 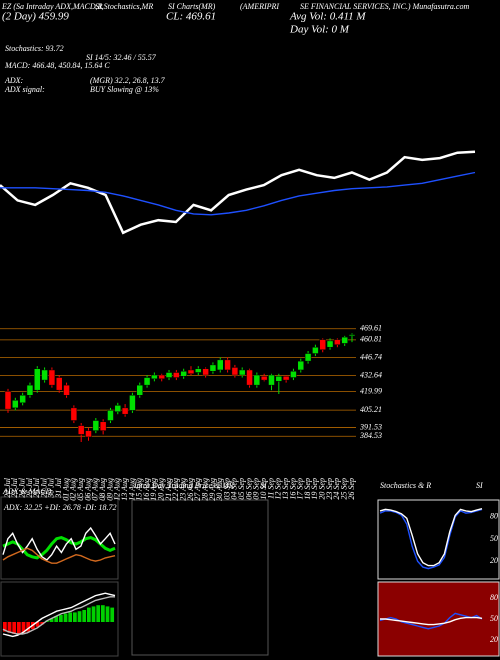 What do you see at coordinates (65, 489) in the screenshot?
I see `x-tick-label: 01 Aug` at bounding box center [65, 489].